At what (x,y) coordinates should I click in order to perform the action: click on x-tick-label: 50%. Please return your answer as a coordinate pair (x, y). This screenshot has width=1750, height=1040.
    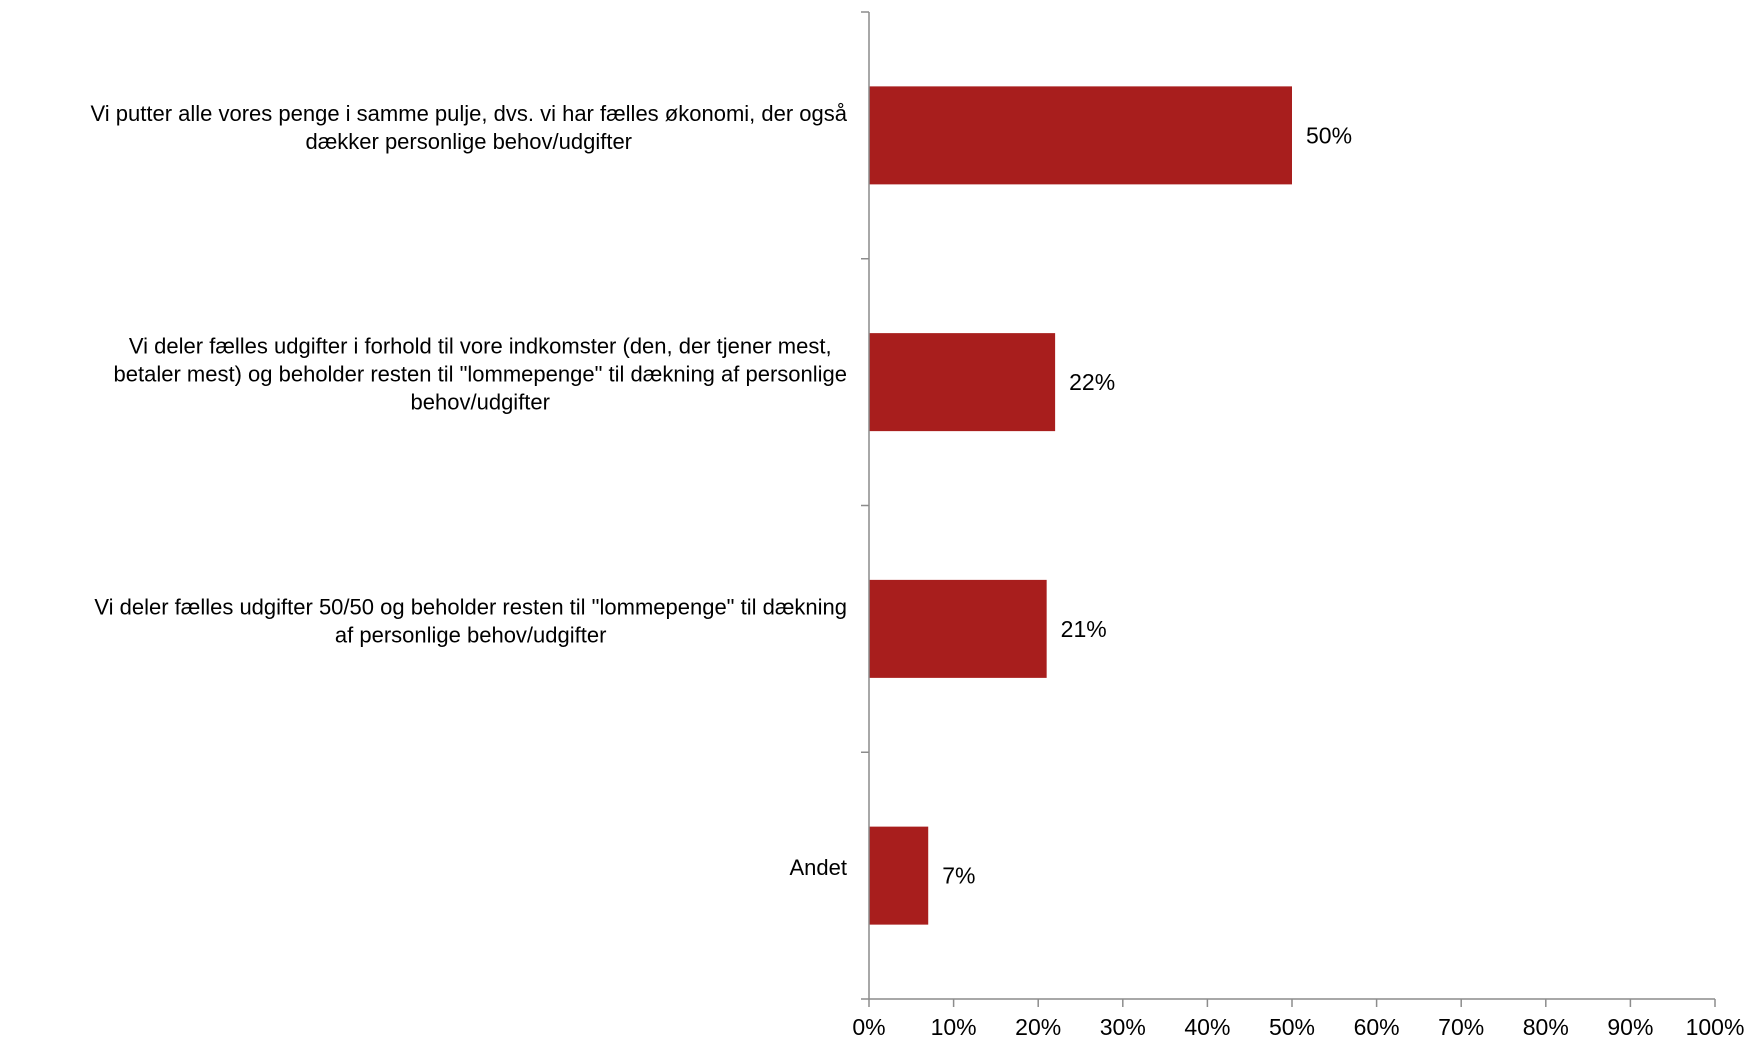
    Looking at the image, I should click on (1292, 1027).